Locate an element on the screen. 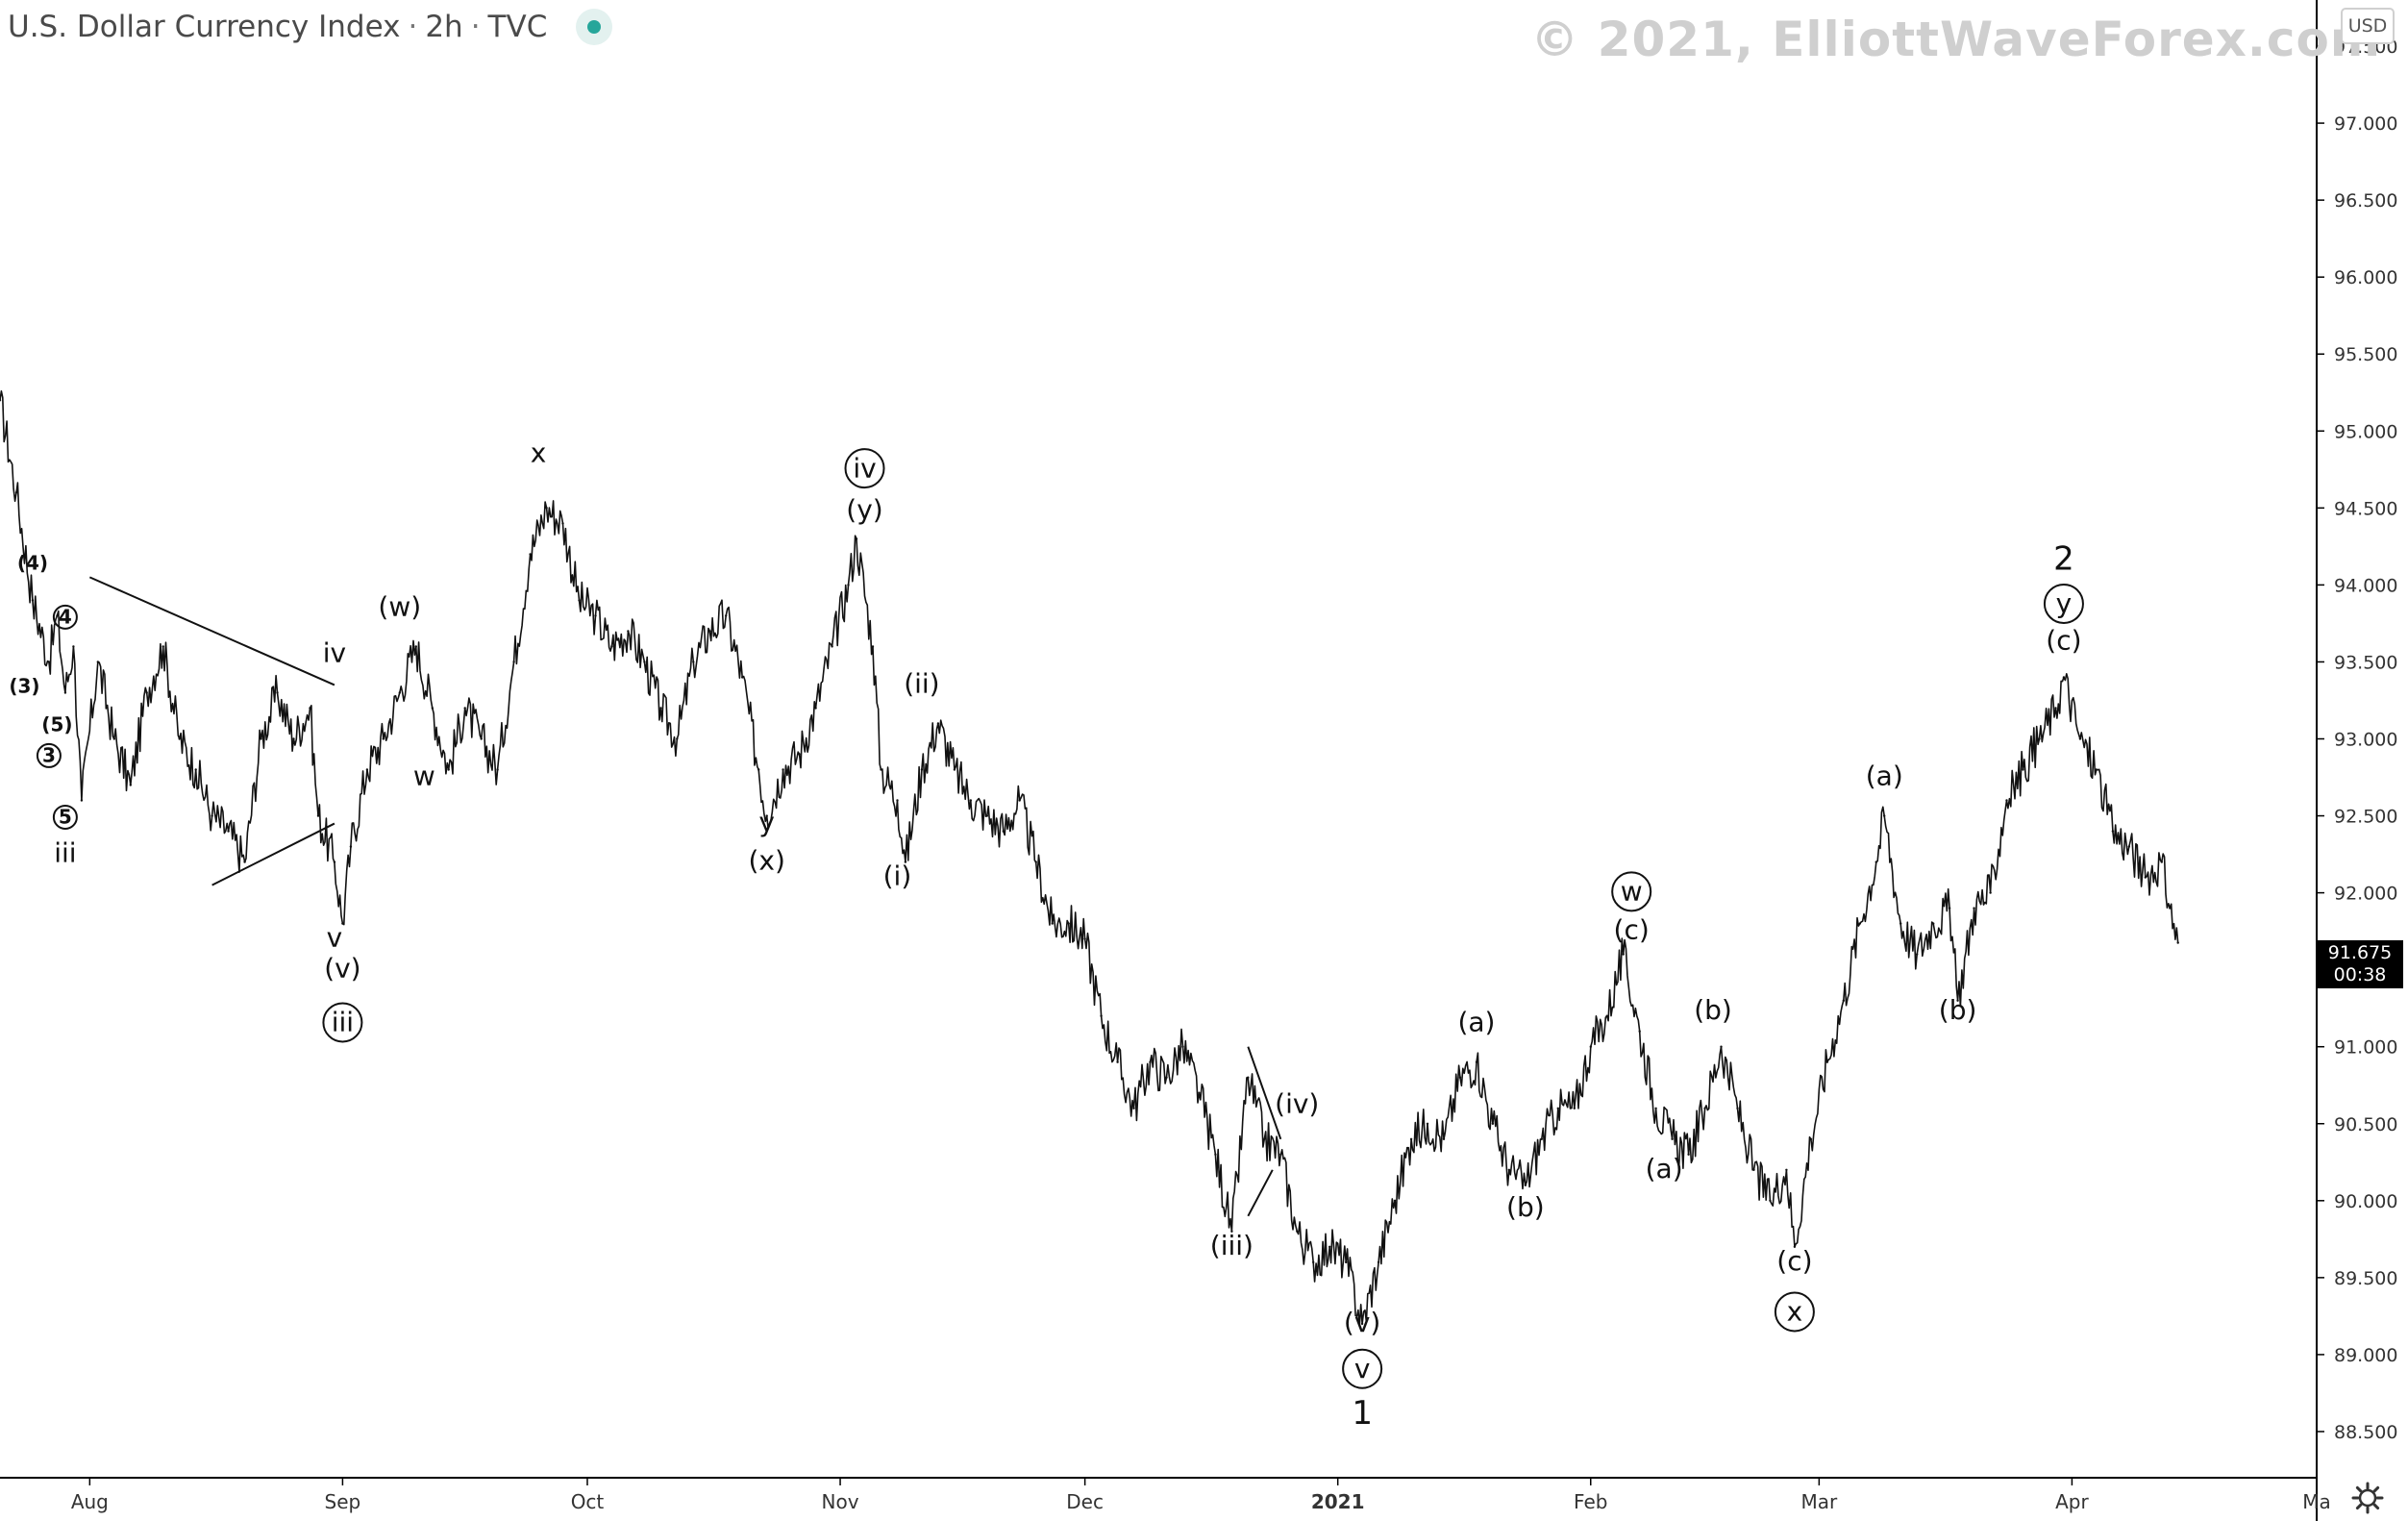  wave-label: (y) is located at coordinates (864, 510).